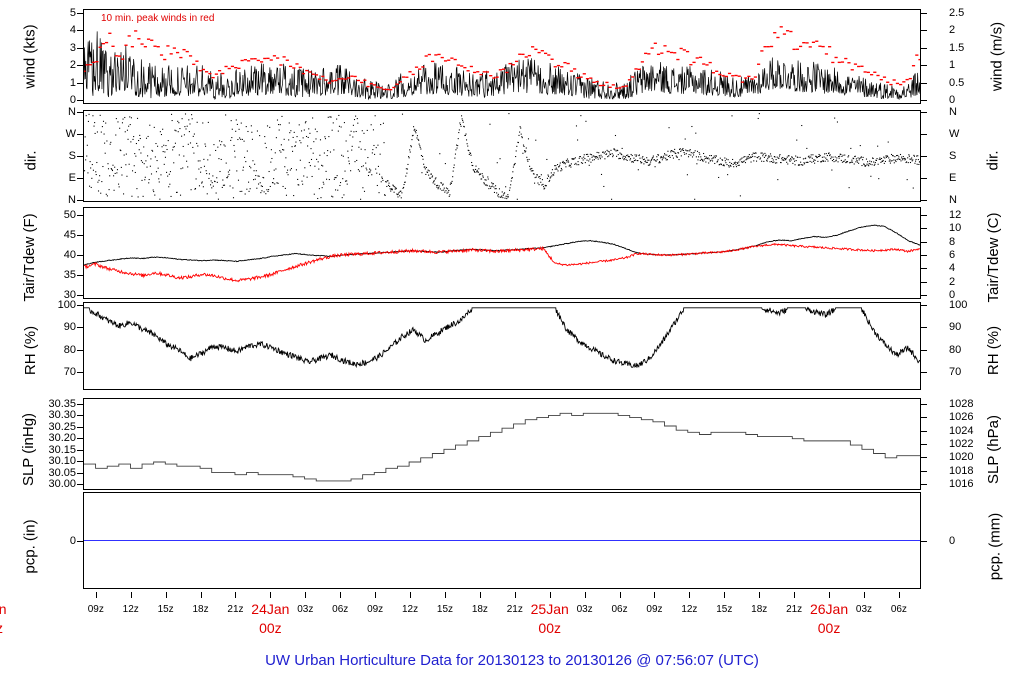 The width and height of the screenshot is (1024, 700). What do you see at coordinates (72, 30) in the screenshot?
I see `wind-left-tick-label: 4` at bounding box center [72, 30].